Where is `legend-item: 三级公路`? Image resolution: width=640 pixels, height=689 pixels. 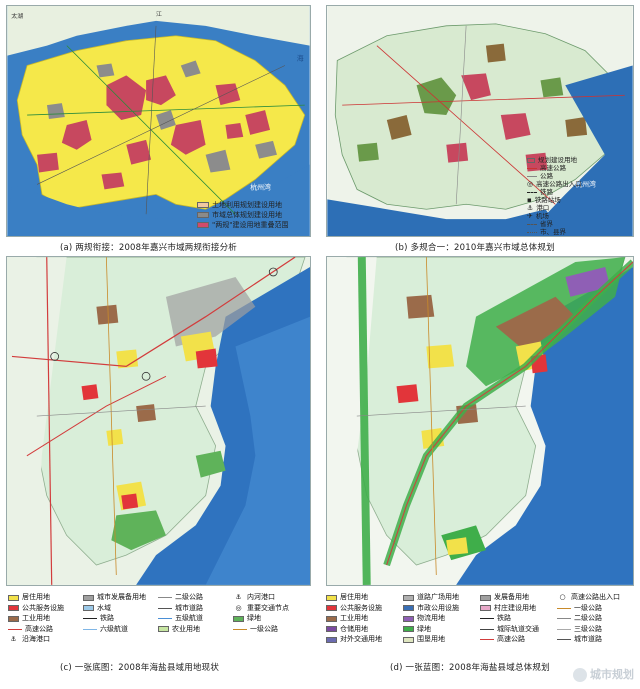
legend-item: 三级公路 is located at coordinates (579, 629).